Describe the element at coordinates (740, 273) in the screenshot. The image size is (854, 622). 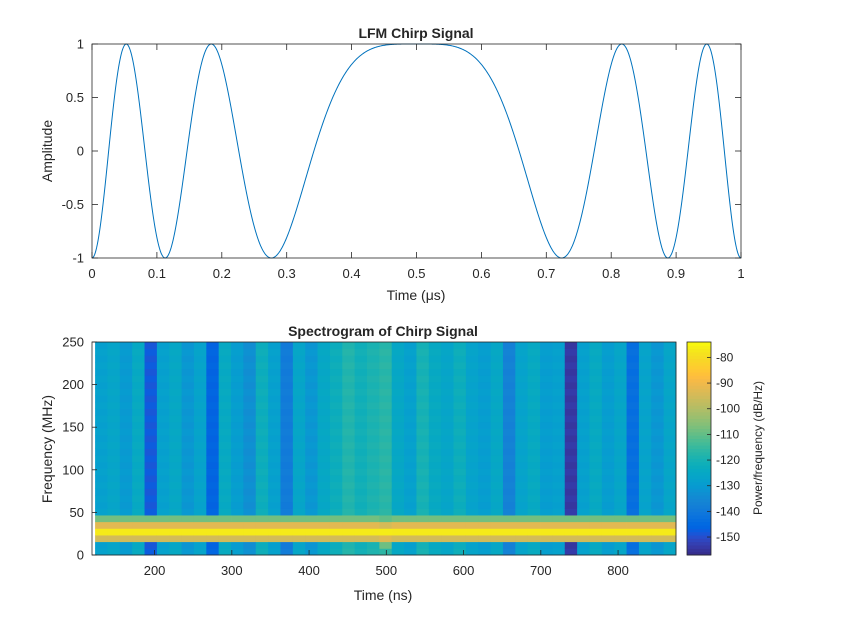
I see `chirp-x-tick-label: 1` at that location.